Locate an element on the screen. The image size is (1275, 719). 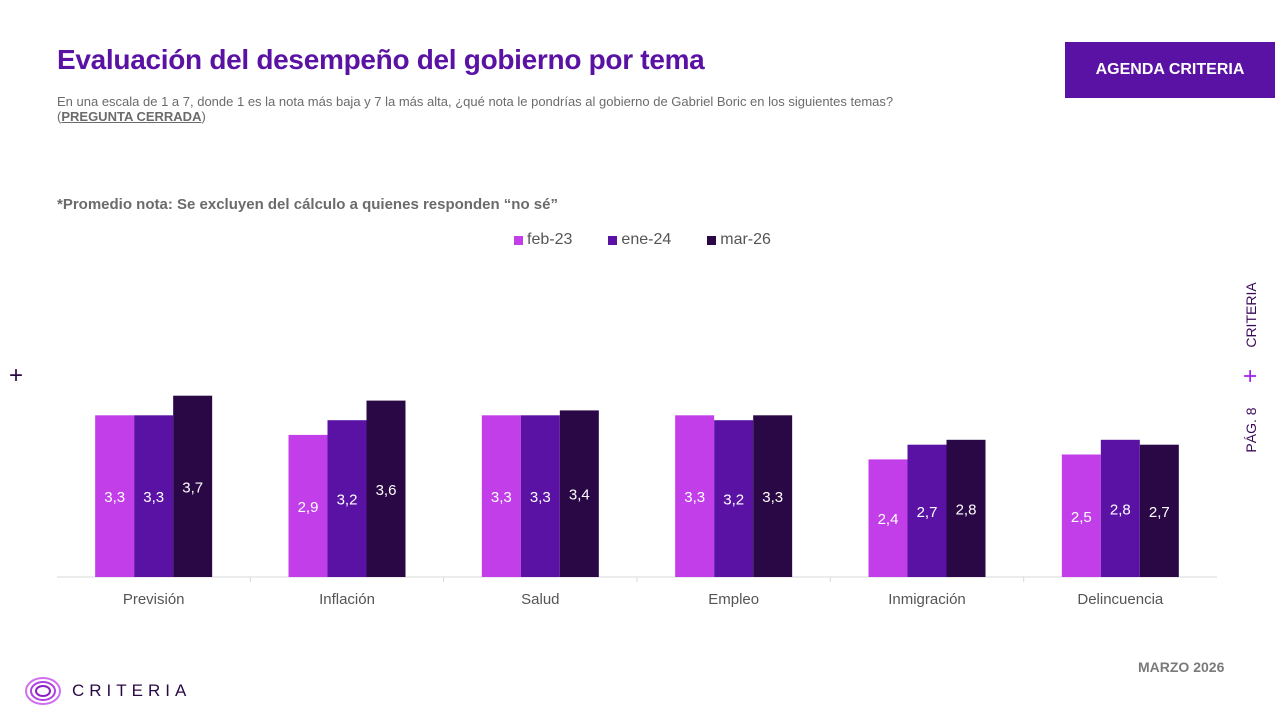
legend-label: feb-23 is located at coordinates (550, 239).